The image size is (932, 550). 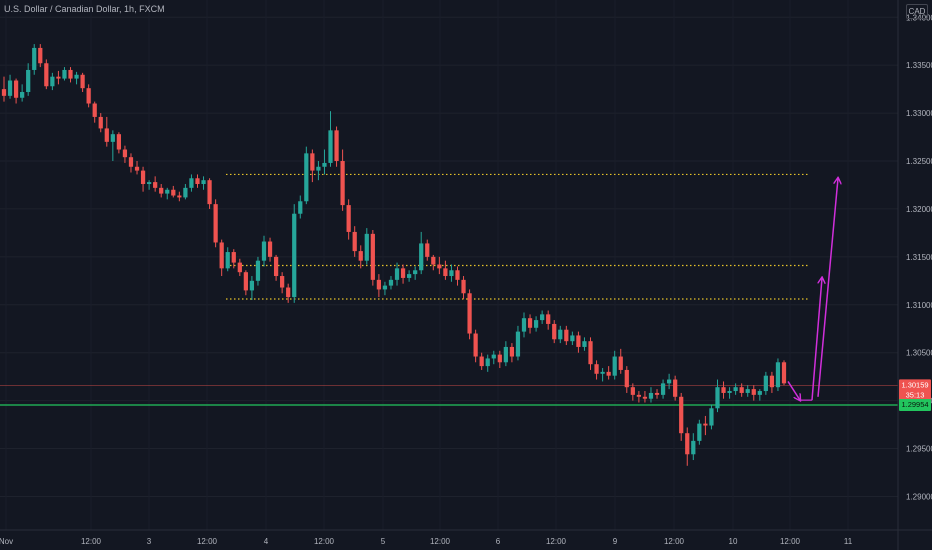 I want to click on support-price-tag: 1.29954, so click(x=914, y=404).